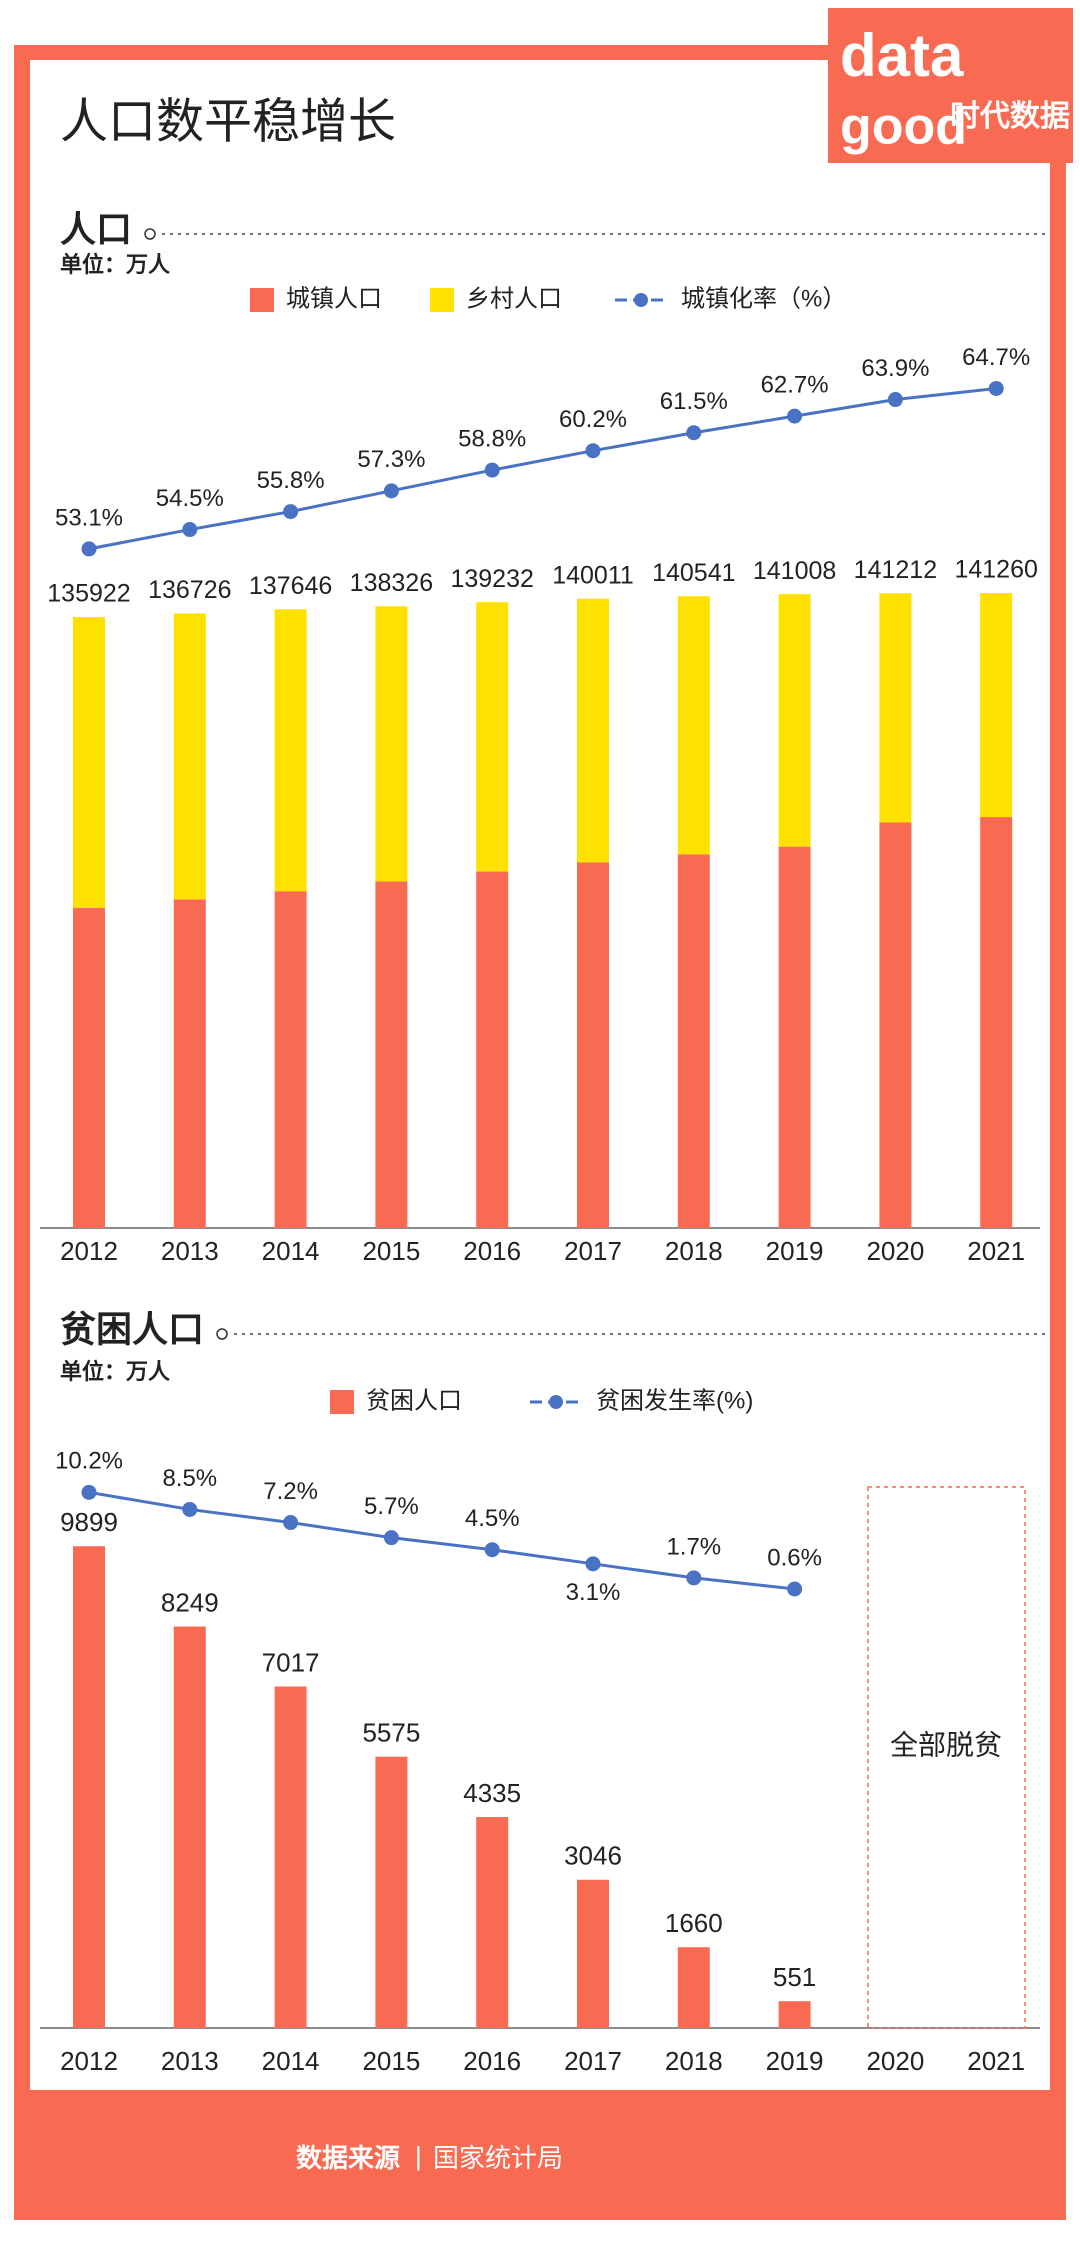  I want to click on rate-label: 4.5%, so click(492, 1518).